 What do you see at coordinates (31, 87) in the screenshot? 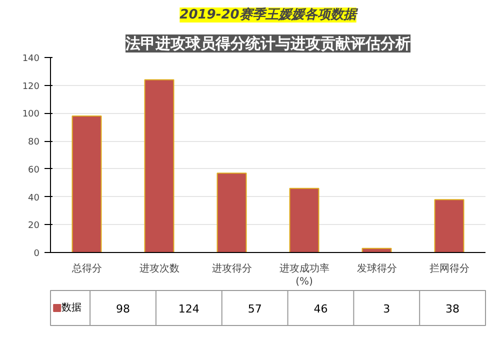
I see `y-tick-label: 120` at bounding box center [31, 87].